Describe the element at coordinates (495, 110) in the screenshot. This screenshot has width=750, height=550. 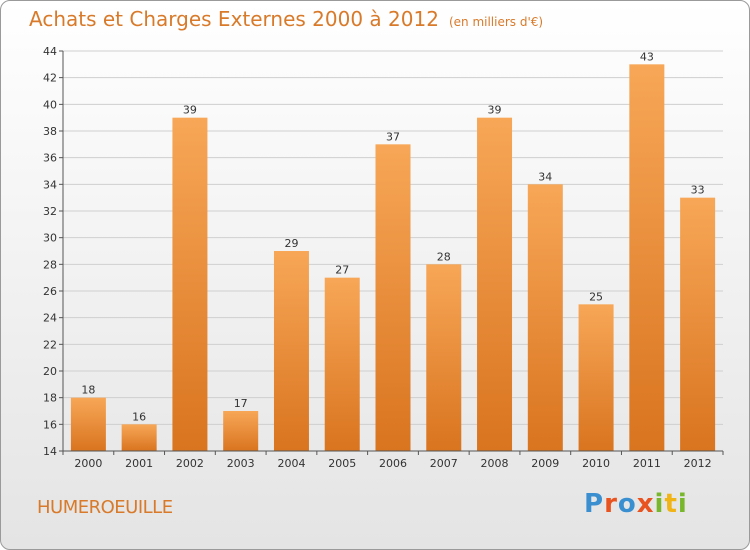
I see `data-label-2008: 39` at that location.